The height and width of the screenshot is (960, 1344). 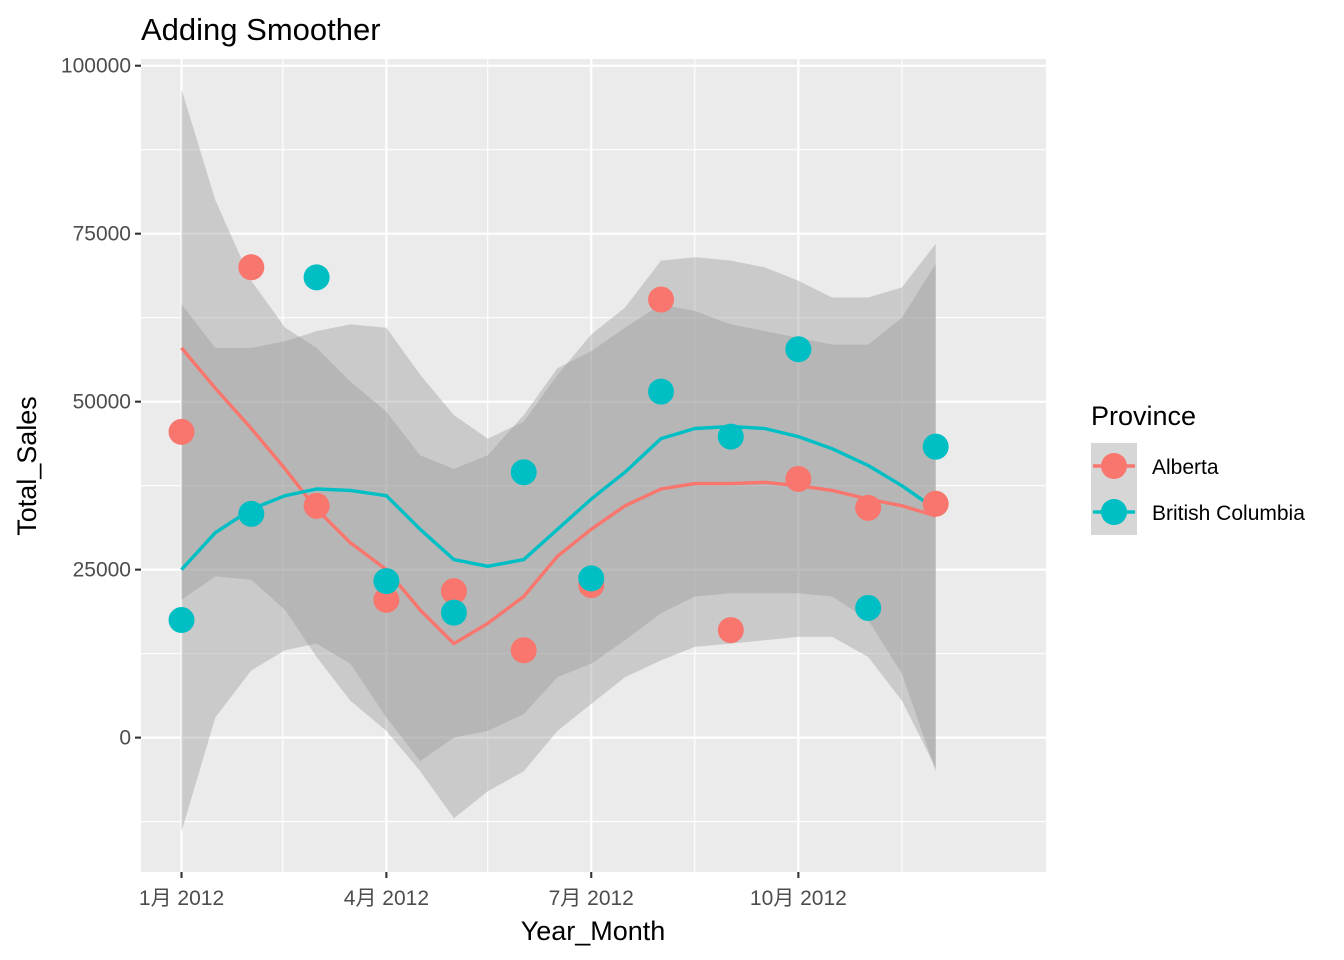 I want to click on x-tick-label: 4月 2012, so click(x=386, y=898).